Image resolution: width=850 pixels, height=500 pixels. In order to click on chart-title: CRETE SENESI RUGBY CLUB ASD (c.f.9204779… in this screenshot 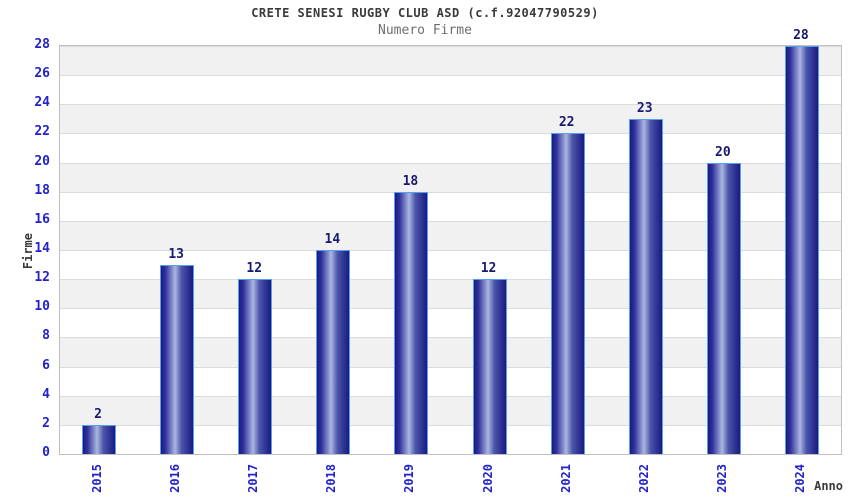, I will do `click(425, 13)`.